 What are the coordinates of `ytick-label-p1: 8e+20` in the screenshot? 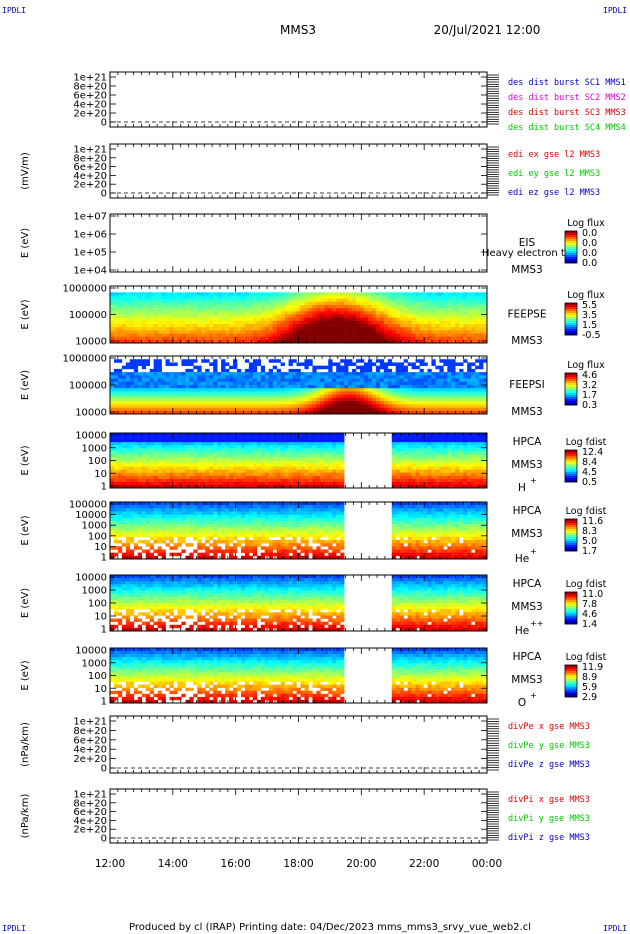 It's located at (90, 87).